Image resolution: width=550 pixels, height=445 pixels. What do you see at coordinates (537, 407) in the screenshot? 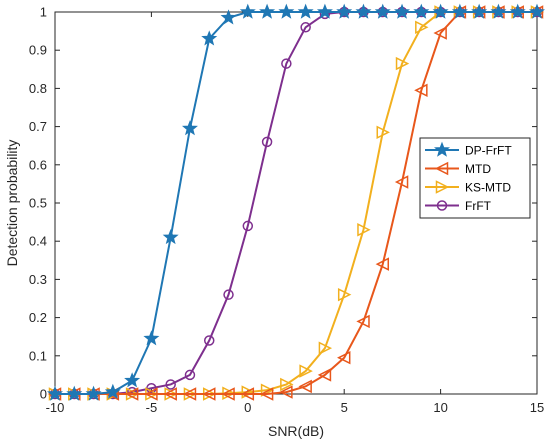
I see `x-tick-label: 15` at bounding box center [537, 407].